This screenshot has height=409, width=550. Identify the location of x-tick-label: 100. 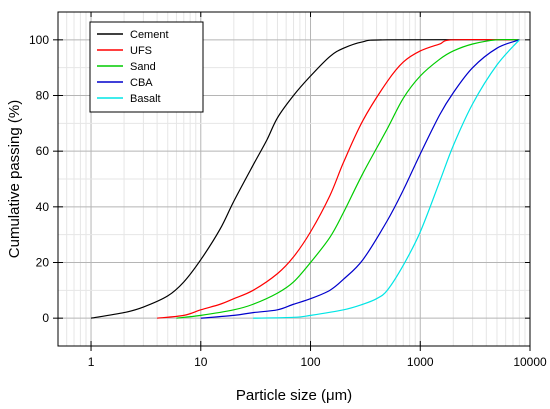
(311, 362).